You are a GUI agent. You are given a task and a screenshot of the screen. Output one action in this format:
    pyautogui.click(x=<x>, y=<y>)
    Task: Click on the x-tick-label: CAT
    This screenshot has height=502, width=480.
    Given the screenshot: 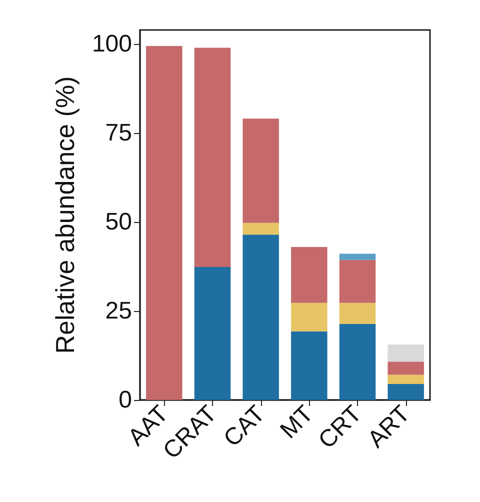 What is the action you would take?
    pyautogui.click(x=244, y=426)
    